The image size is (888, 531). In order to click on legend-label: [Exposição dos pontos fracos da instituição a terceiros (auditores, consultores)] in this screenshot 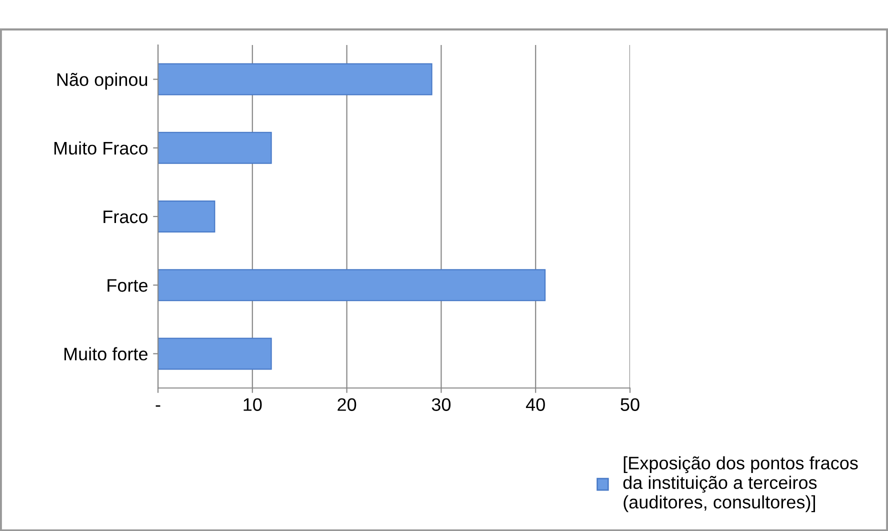, I will do `click(740, 484)`.